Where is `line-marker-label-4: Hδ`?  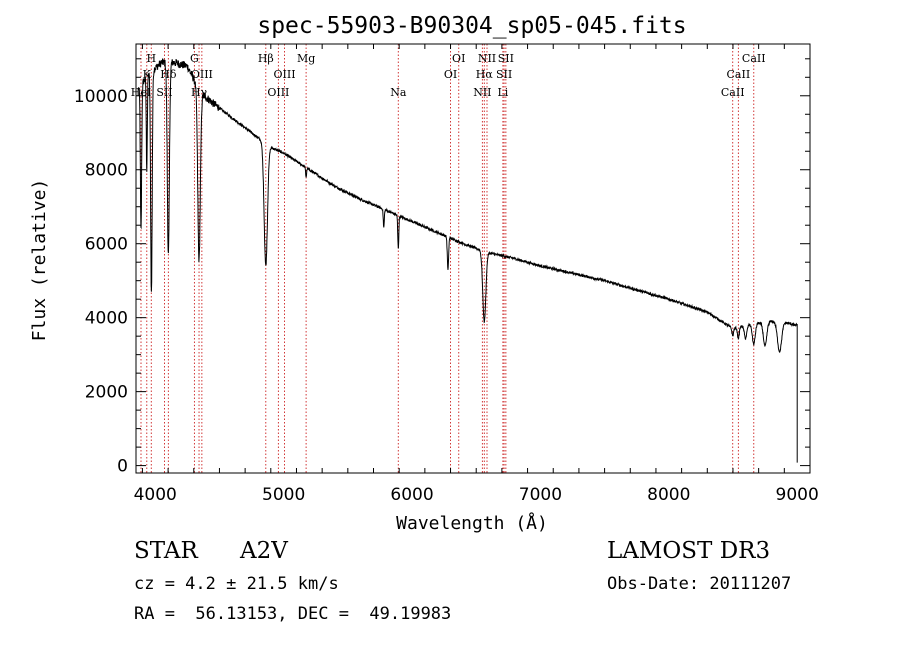 line-marker-label-4: Hδ is located at coordinates (168, 74).